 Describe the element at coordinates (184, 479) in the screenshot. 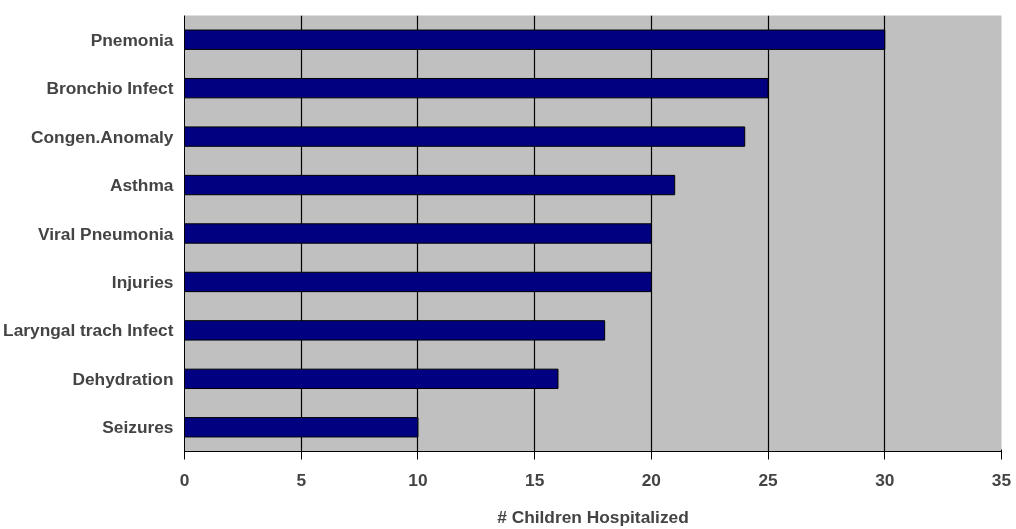

I see `x-tick-label: 0` at that location.